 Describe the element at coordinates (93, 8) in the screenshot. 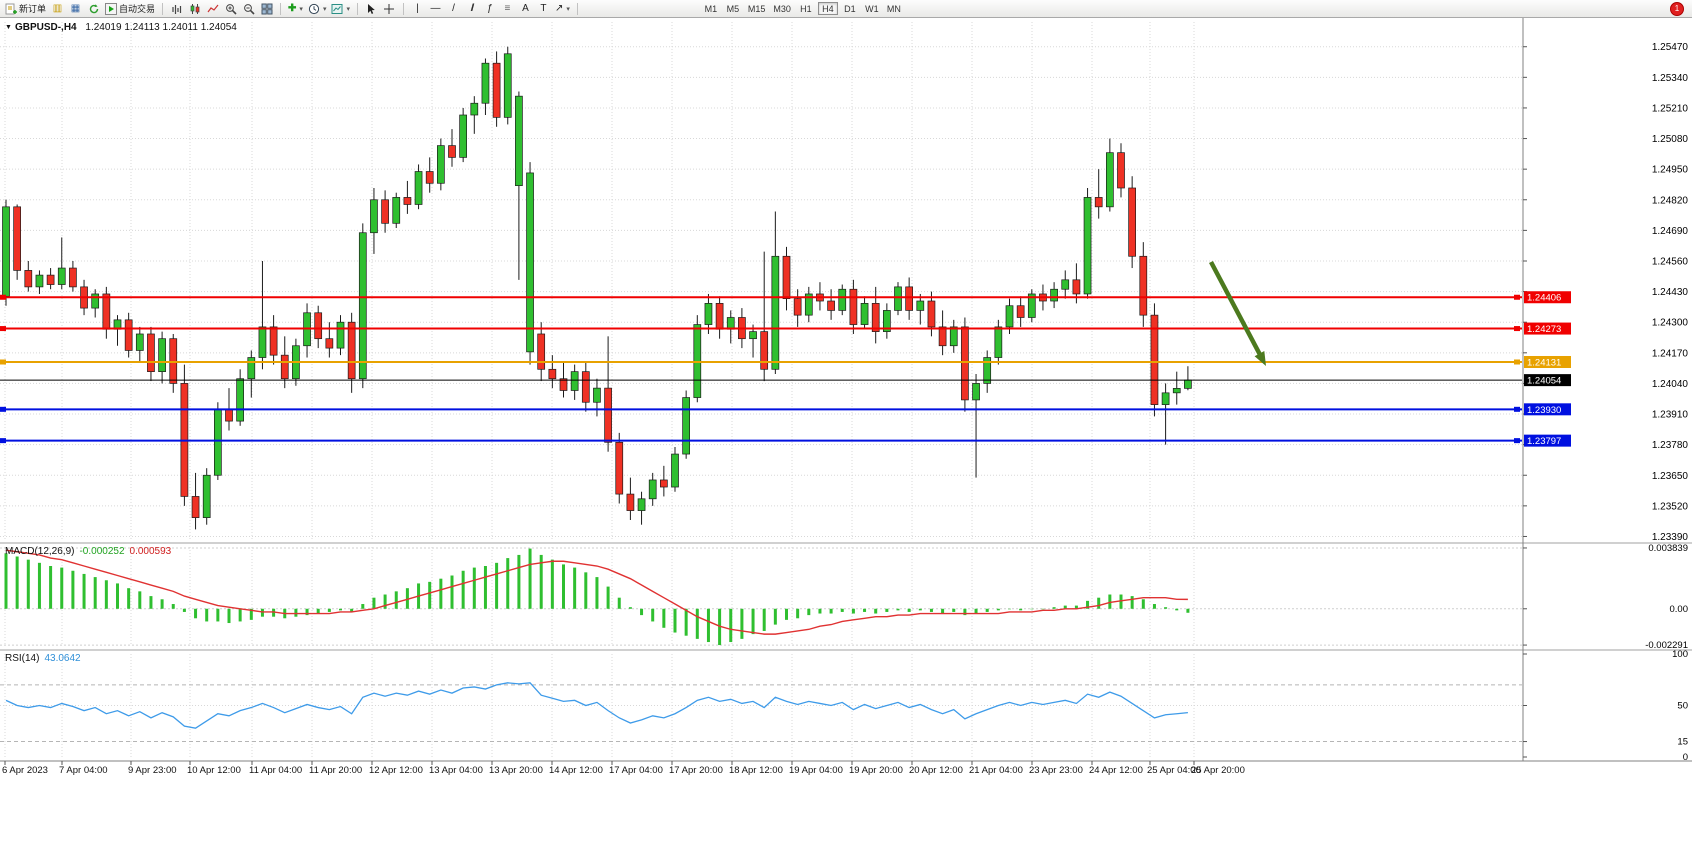

I see `refresh-button` at that location.